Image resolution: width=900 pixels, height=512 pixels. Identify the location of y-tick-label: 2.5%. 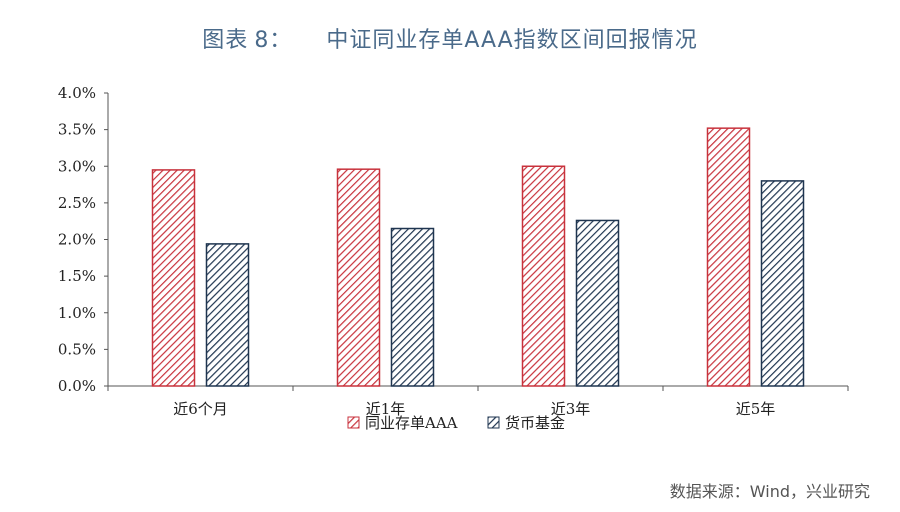
(77, 203).